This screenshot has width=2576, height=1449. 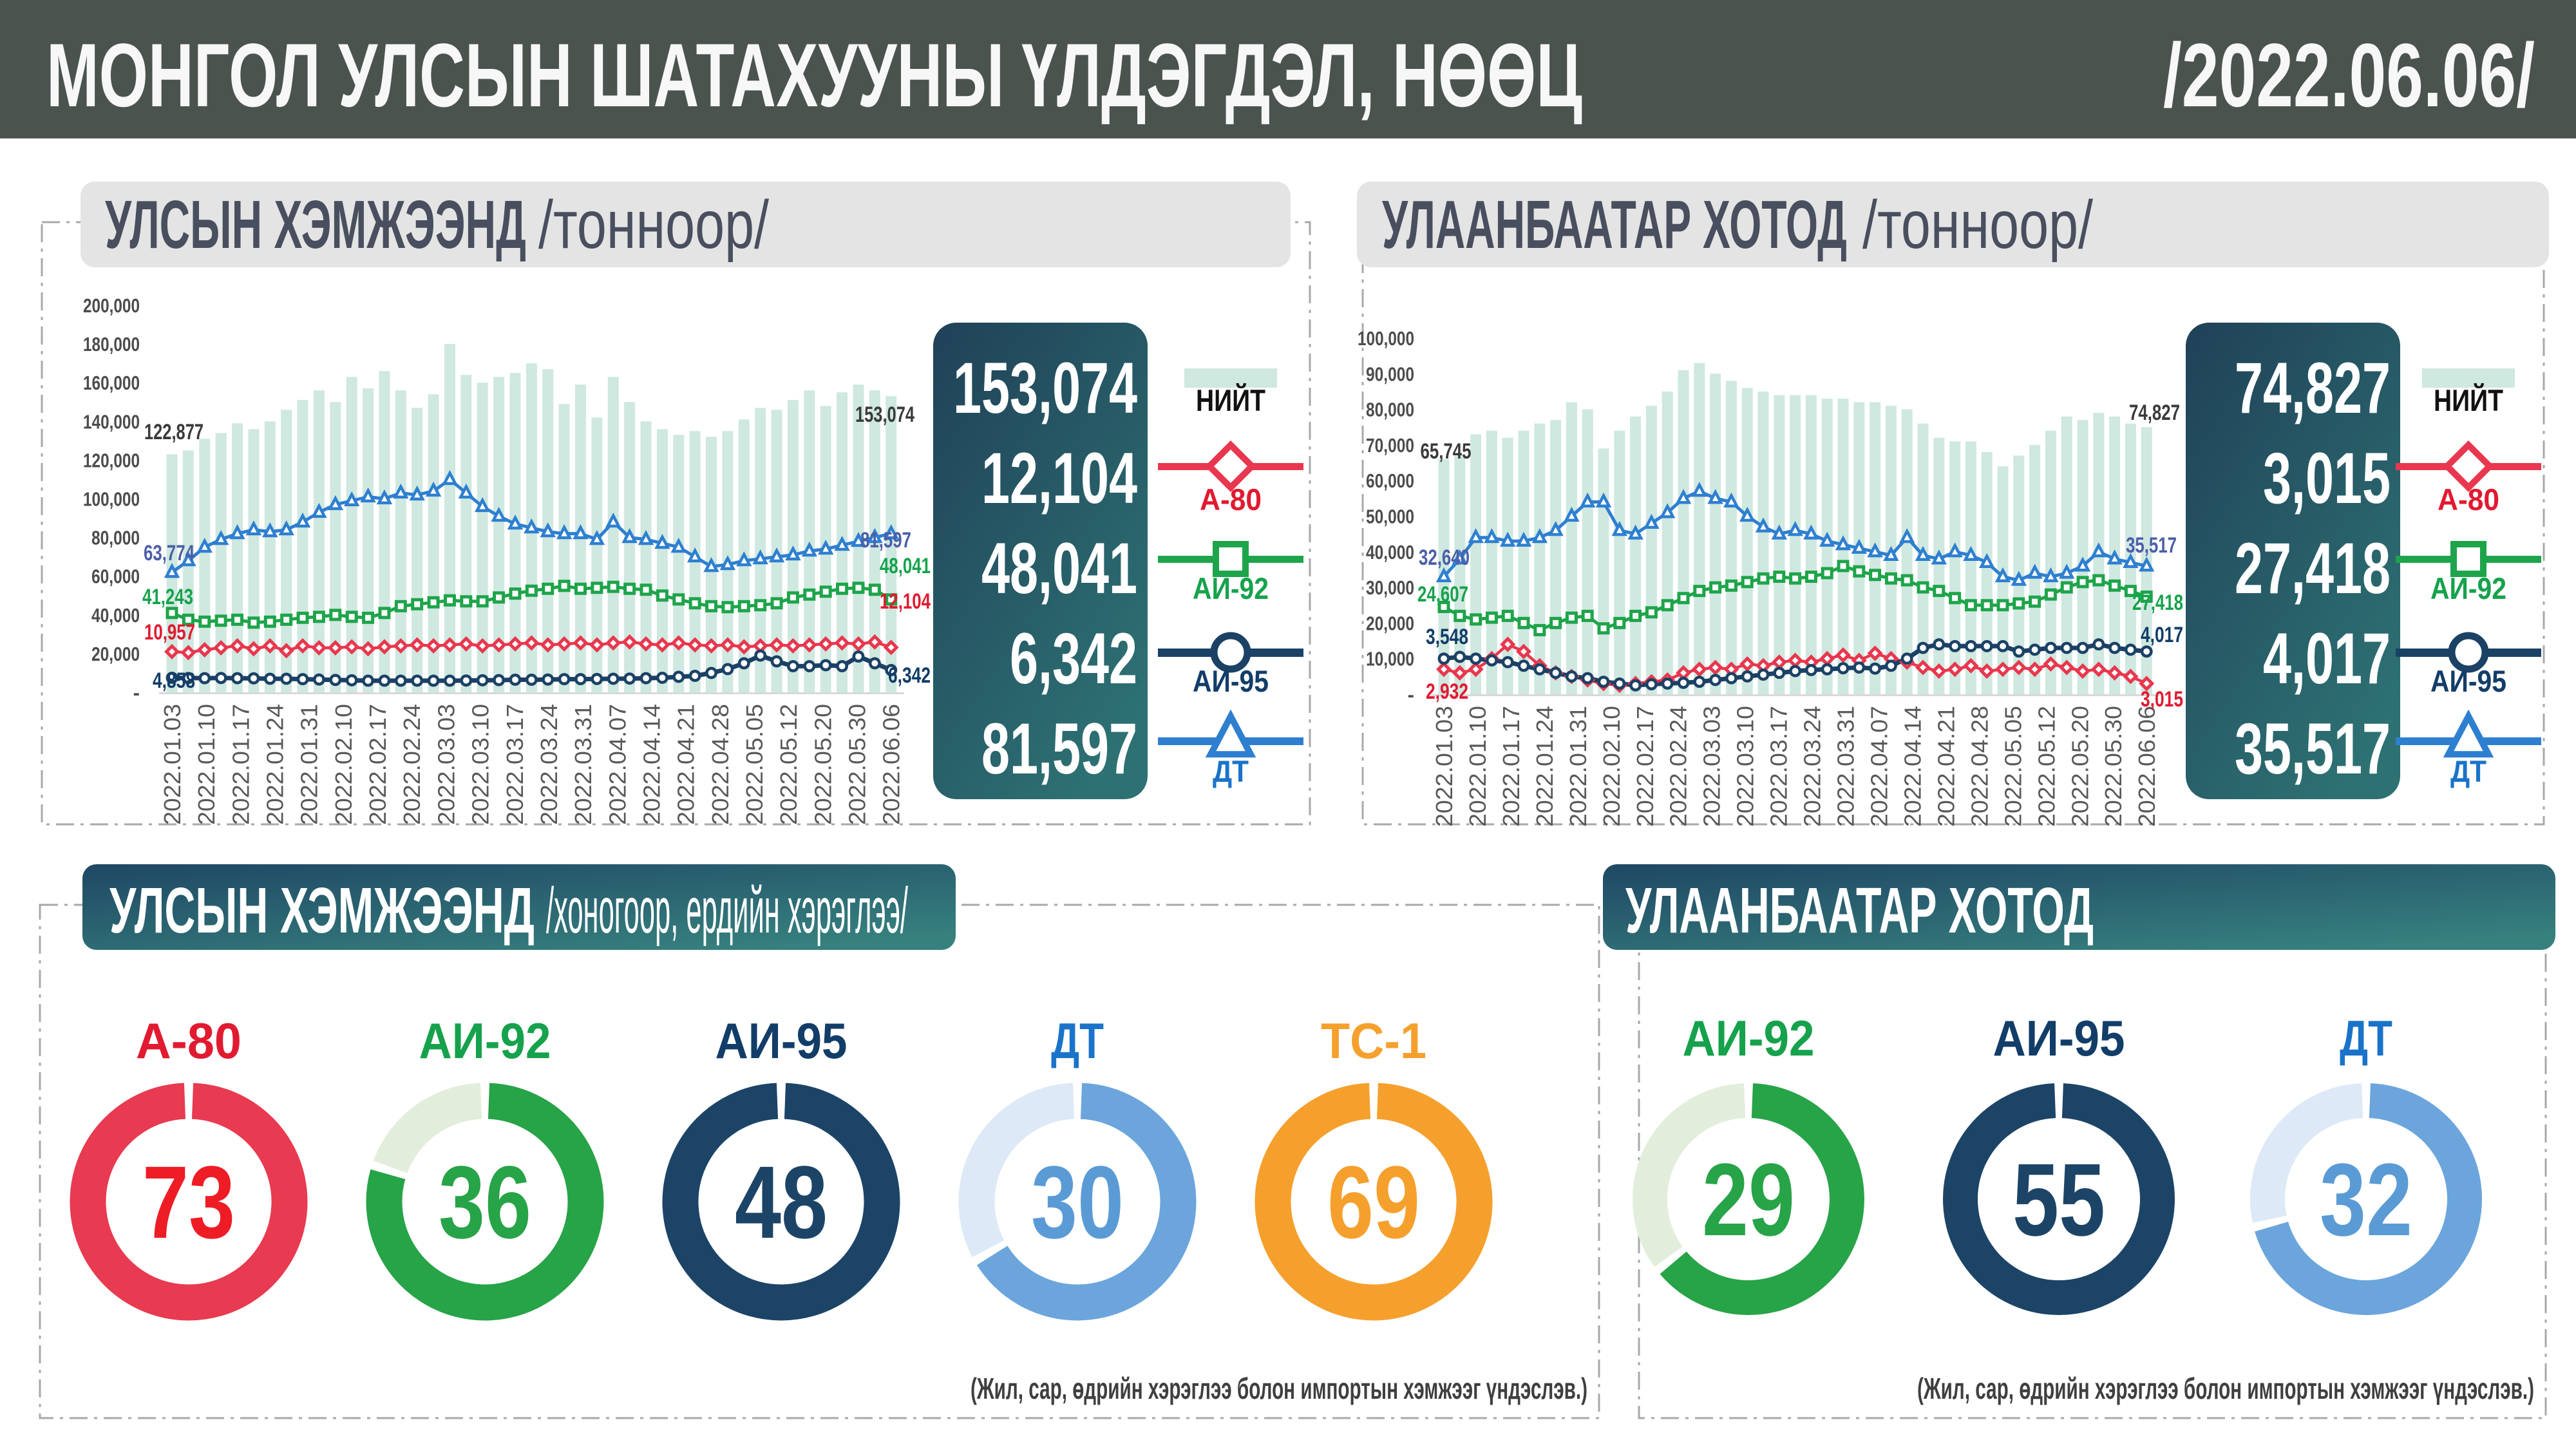 What do you see at coordinates (1447, 637) in the screenshot?
I see `svg-text: 3,548` at bounding box center [1447, 637].